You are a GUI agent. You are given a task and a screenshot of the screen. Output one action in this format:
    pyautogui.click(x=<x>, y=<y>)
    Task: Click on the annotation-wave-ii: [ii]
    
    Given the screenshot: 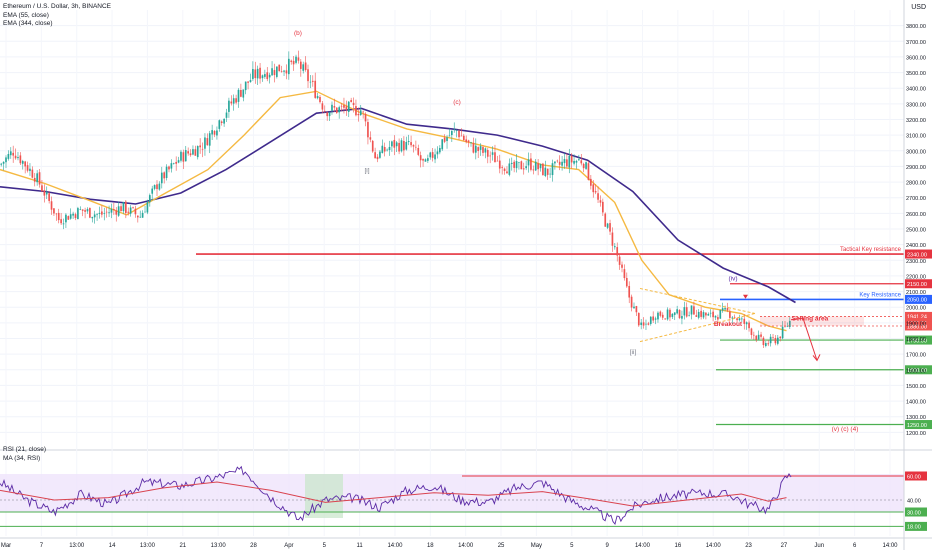 What is the action you would take?
    pyautogui.click(x=633, y=352)
    